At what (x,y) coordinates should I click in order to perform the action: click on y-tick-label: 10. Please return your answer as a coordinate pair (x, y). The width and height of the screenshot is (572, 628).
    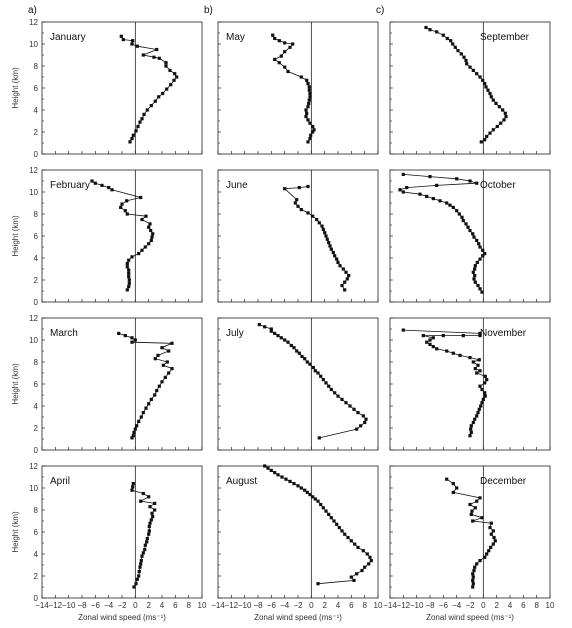
    Looking at the image, I should click on (33, 488).